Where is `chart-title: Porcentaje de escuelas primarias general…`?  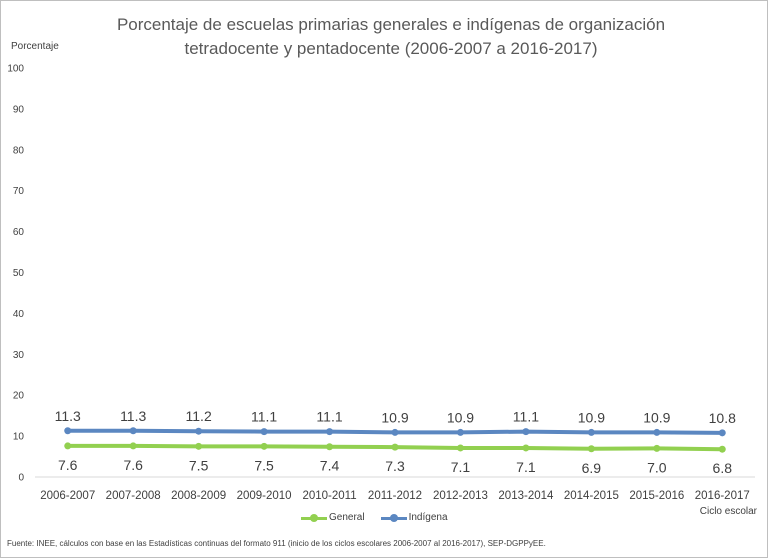
chart-title: Porcentaje de escuelas primarias general… is located at coordinates (391, 36).